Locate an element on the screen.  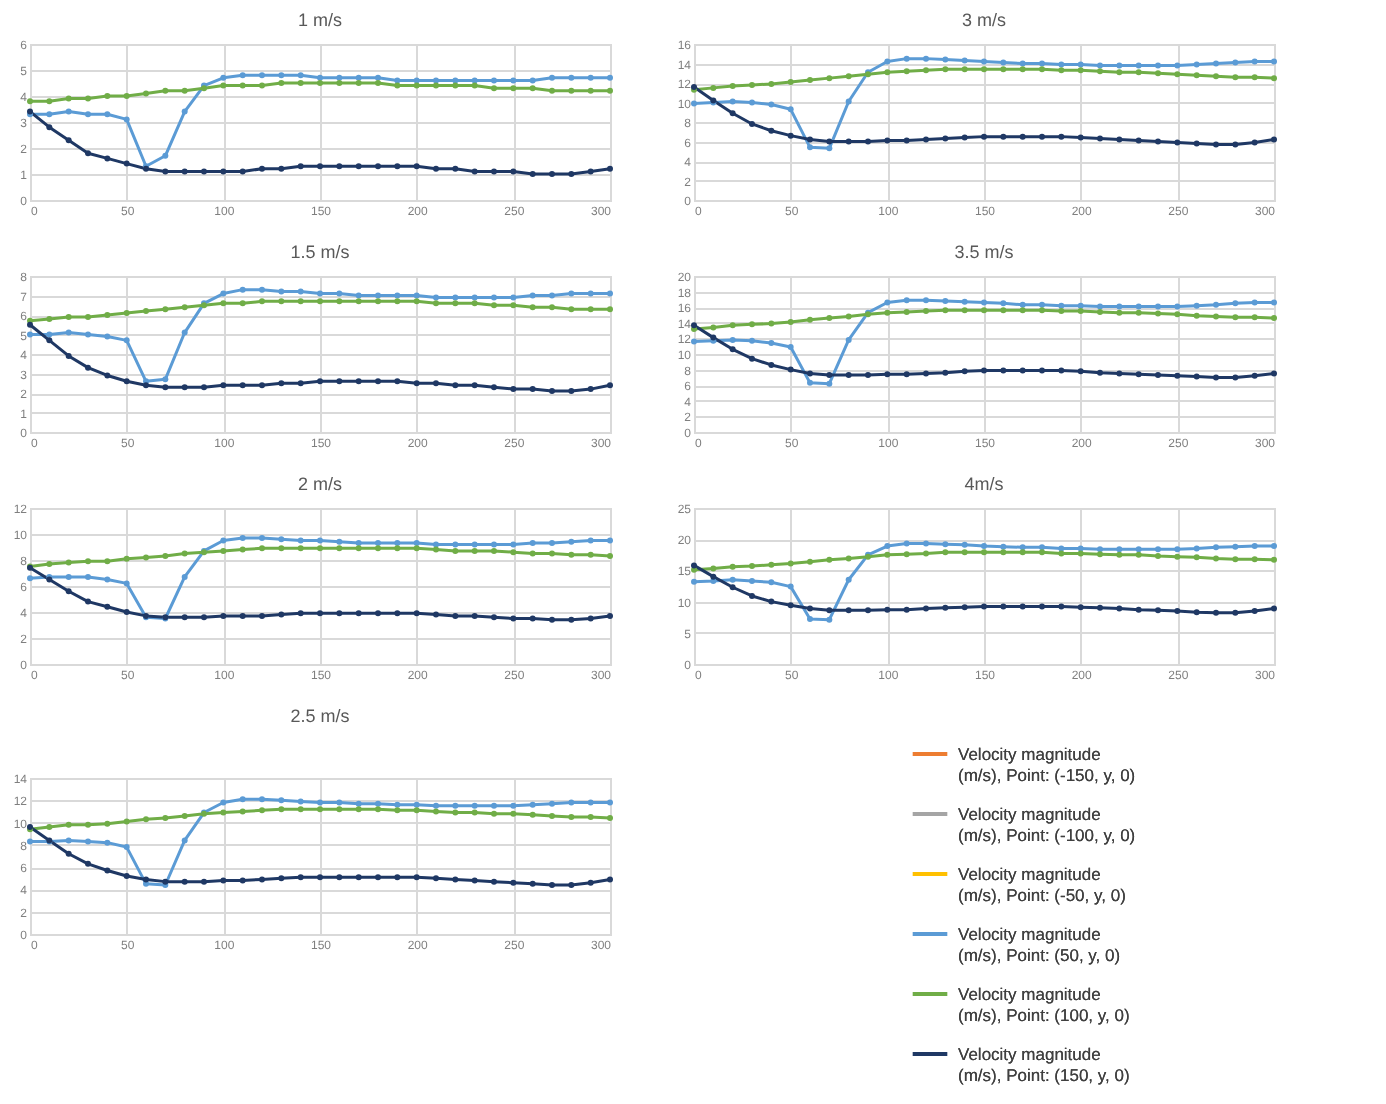
legend-label: Velocity magnitude (m/s), Point: (150, y, 0) is located at coordinates (1044, 1064).